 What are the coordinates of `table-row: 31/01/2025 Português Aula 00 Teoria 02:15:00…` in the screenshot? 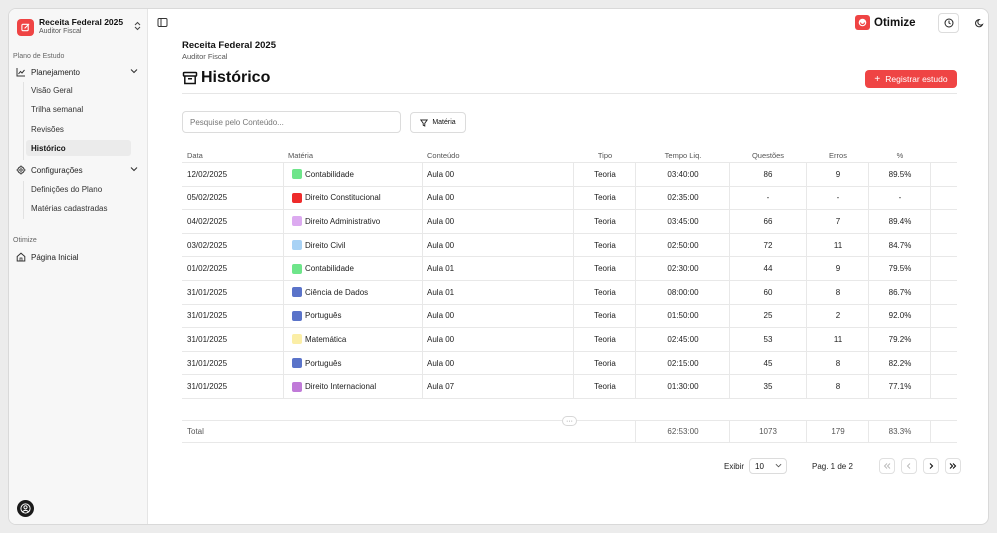 It's located at (569, 363).